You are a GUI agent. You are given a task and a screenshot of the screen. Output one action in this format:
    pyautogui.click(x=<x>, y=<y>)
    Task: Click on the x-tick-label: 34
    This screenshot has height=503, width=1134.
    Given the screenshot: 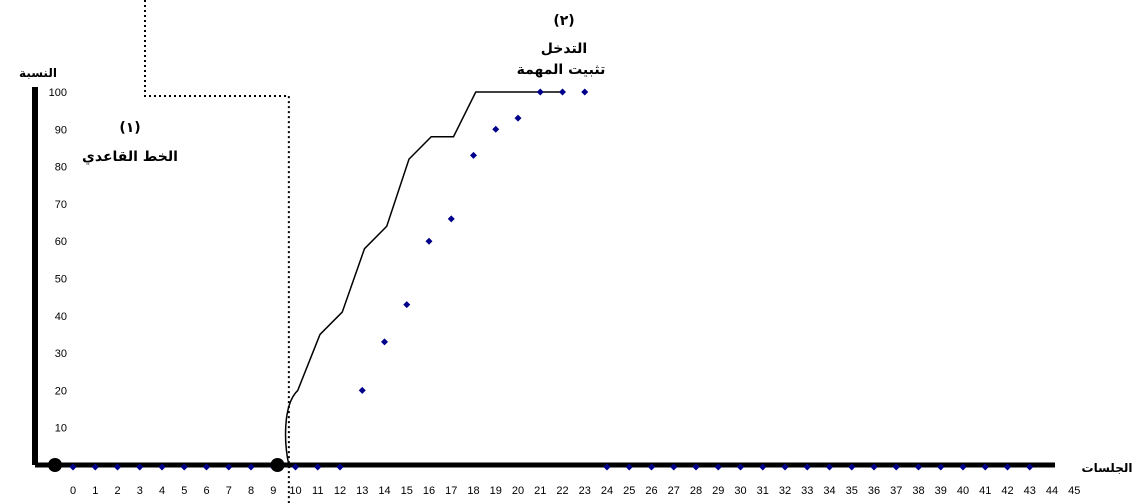 What is the action you would take?
    pyautogui.click(x=829, y=491)
    